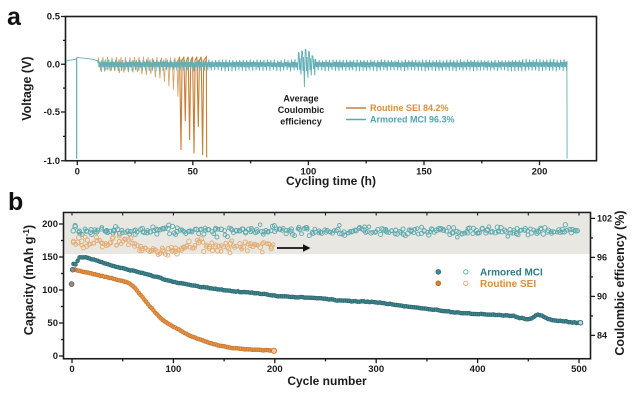  What do you see at coordinates (579, 369) in the screenshot?
I see `svg-text: 500` at bounding box center [579, 369].